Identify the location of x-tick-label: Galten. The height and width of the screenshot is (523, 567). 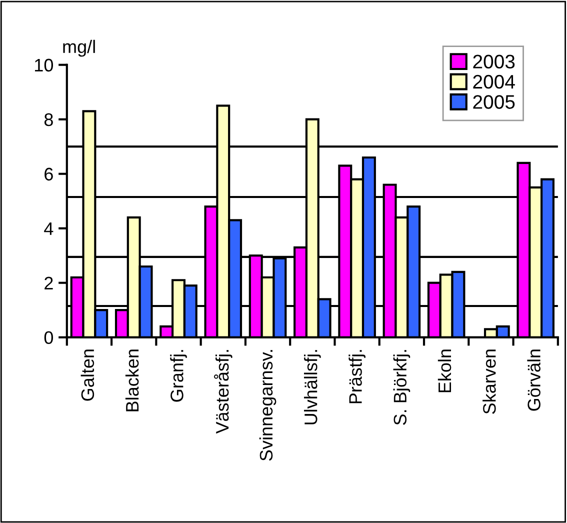
(87, 375).